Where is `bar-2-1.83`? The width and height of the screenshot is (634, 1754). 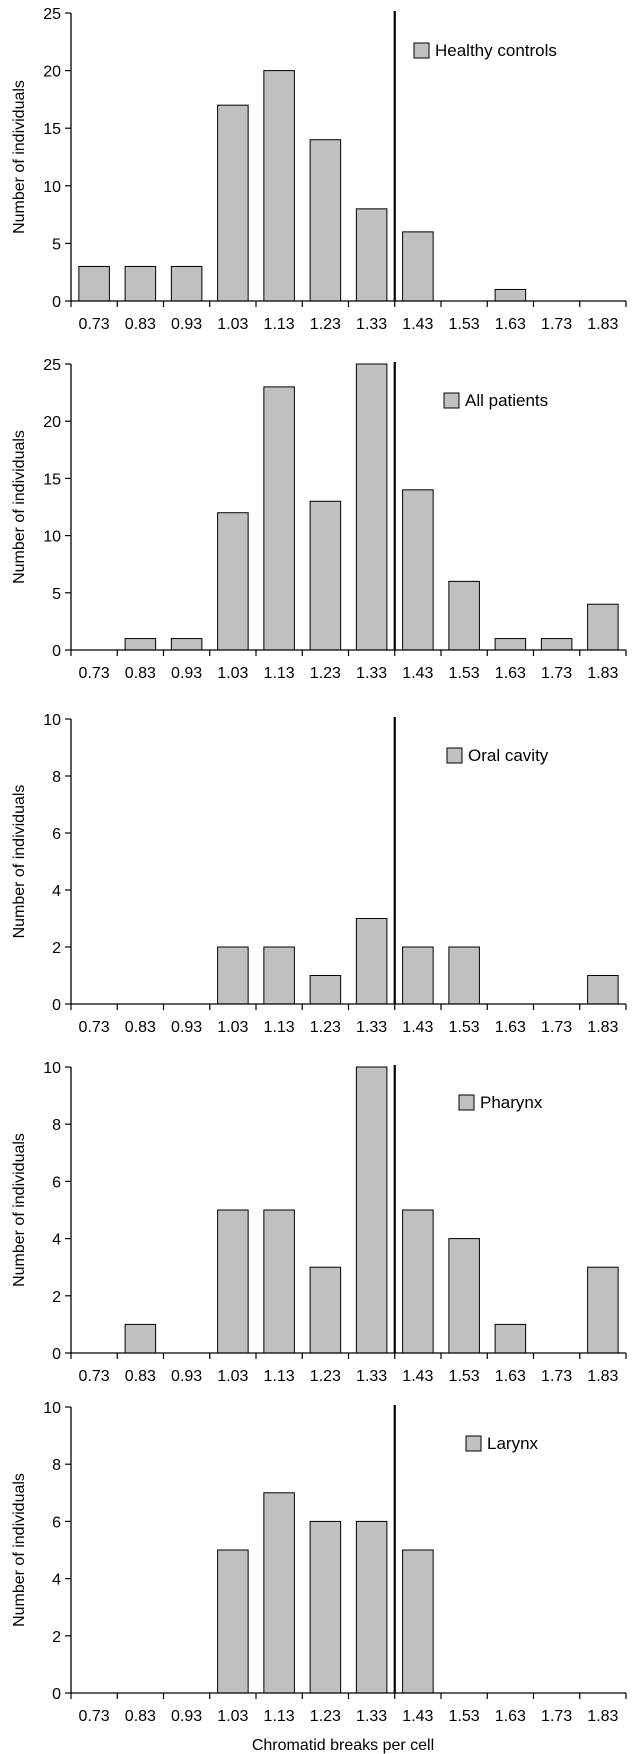
bar-2-1.83 is located at coordinates (603, 627).